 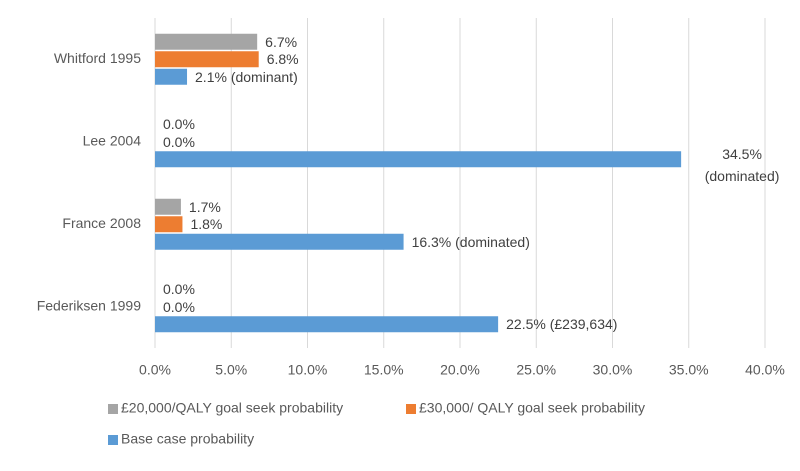 I want to click on y-tick-label: France 2008, so click(x=101, y=223).